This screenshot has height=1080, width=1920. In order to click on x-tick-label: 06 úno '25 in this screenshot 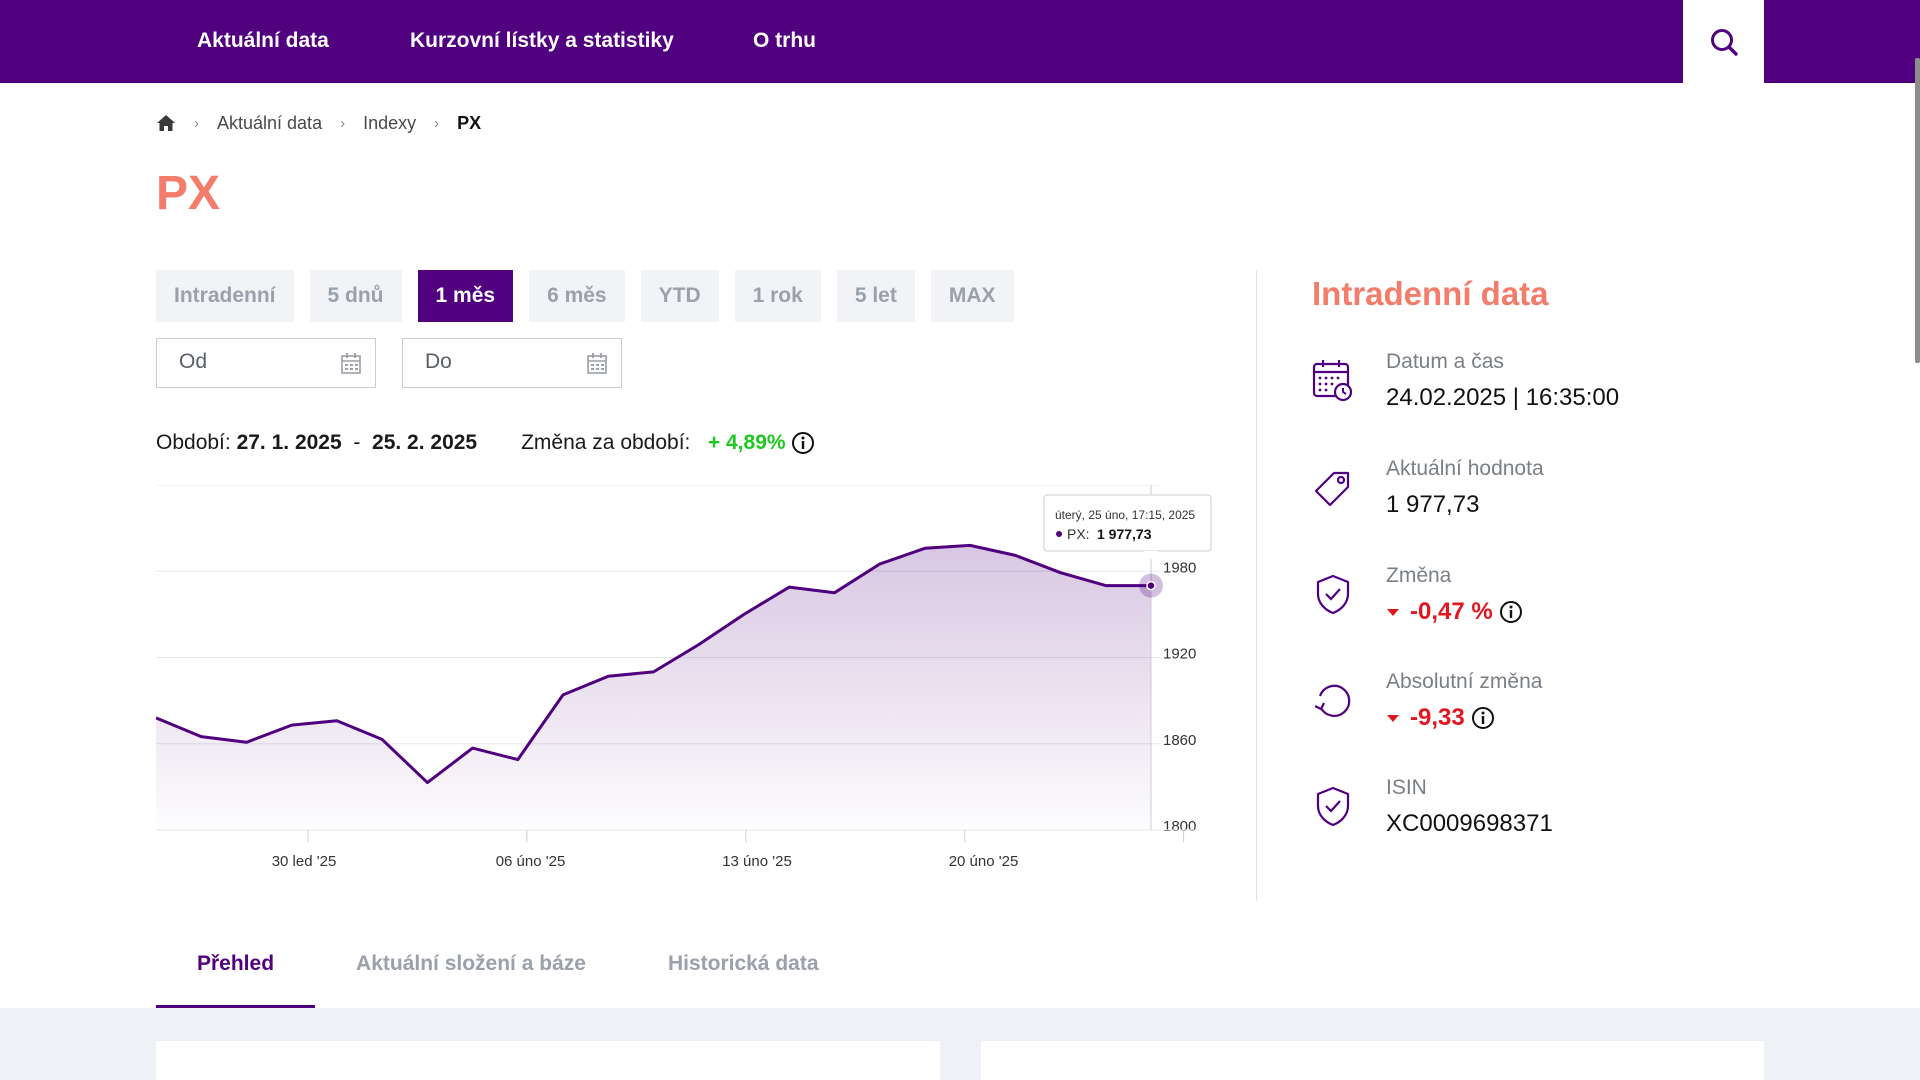, I will do `click(531, 861)`.